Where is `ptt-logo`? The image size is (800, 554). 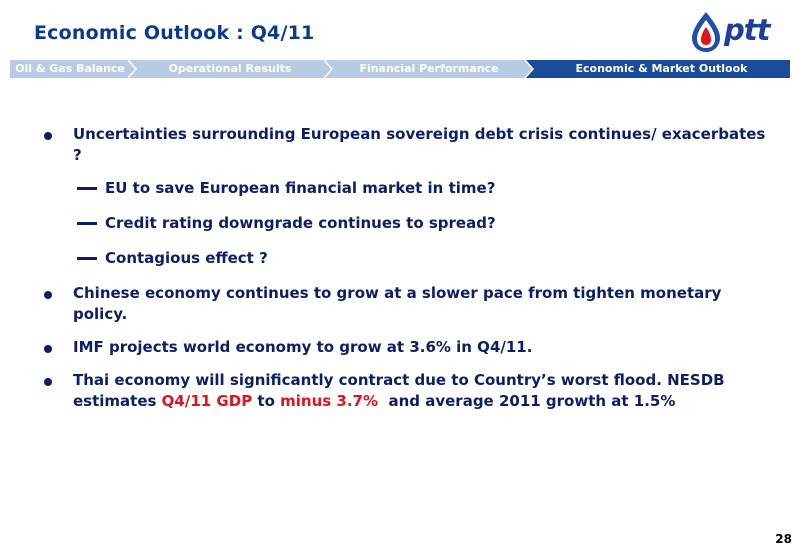
ptt-logo is located at coordinates (738, 31).